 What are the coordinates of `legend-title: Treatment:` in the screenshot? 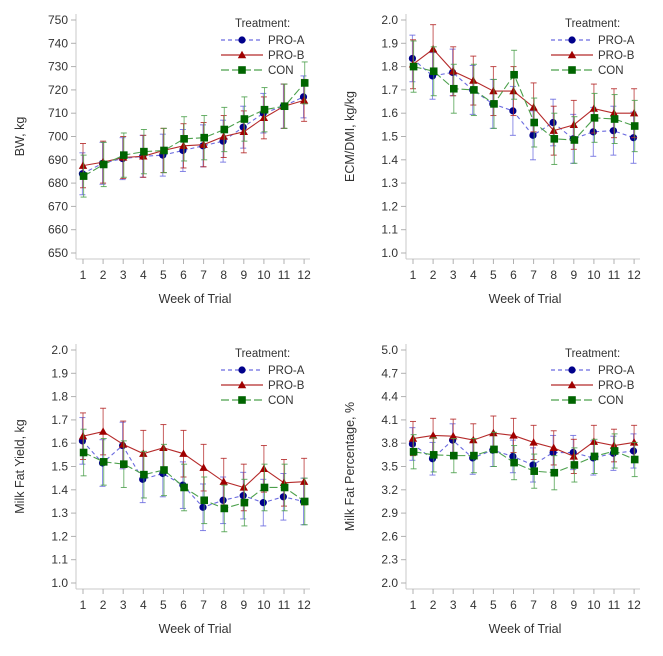 It's located at (592, 354).